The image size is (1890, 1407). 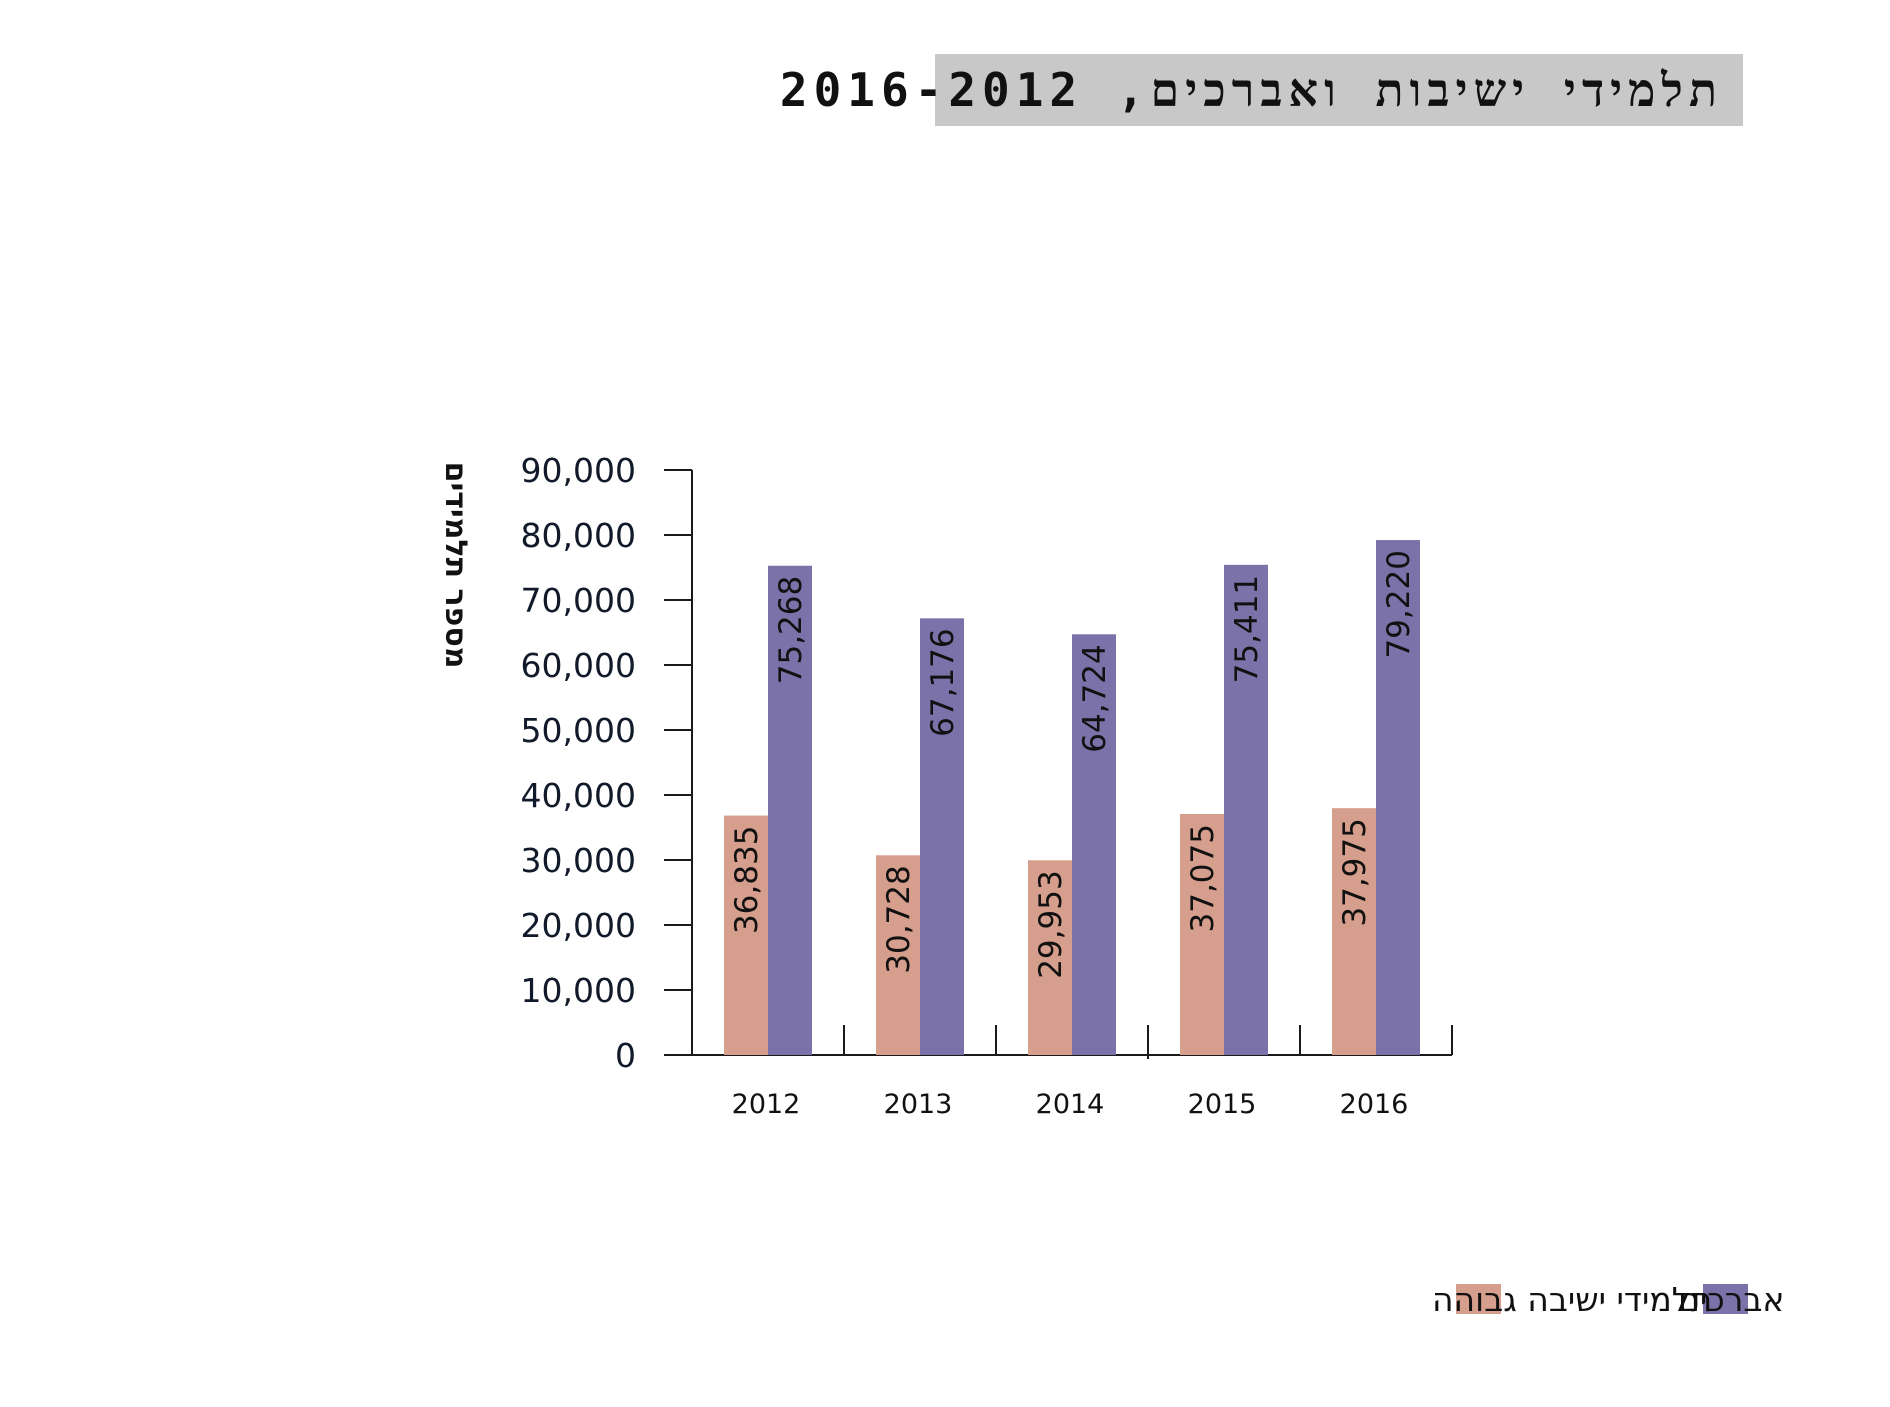 What do you see at coordinates (578, 535) in the screenshot?
I see `y-tick-label: 80,000` at bounding box center [578, 535].